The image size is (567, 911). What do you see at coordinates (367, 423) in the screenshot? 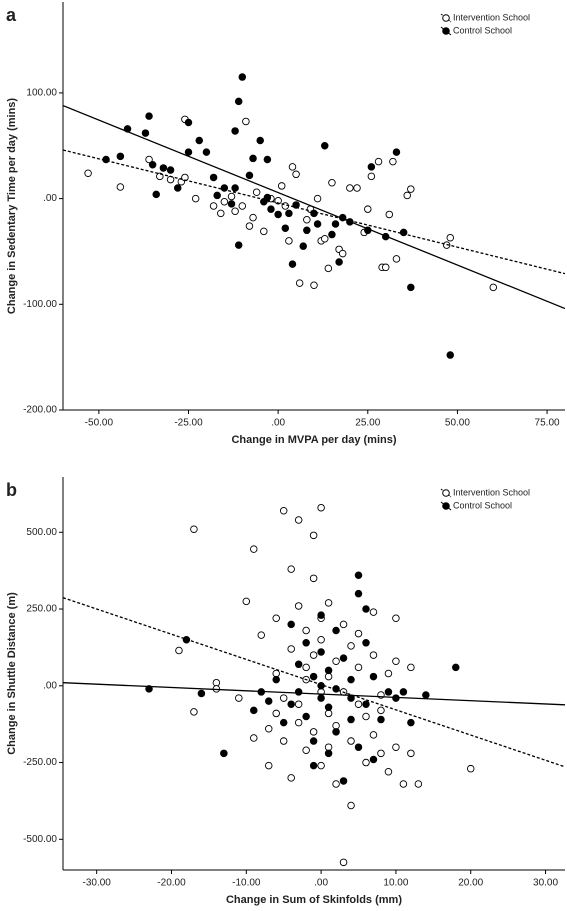
I see `x-tick-label: 25.00` at bounding box center [367, 423].